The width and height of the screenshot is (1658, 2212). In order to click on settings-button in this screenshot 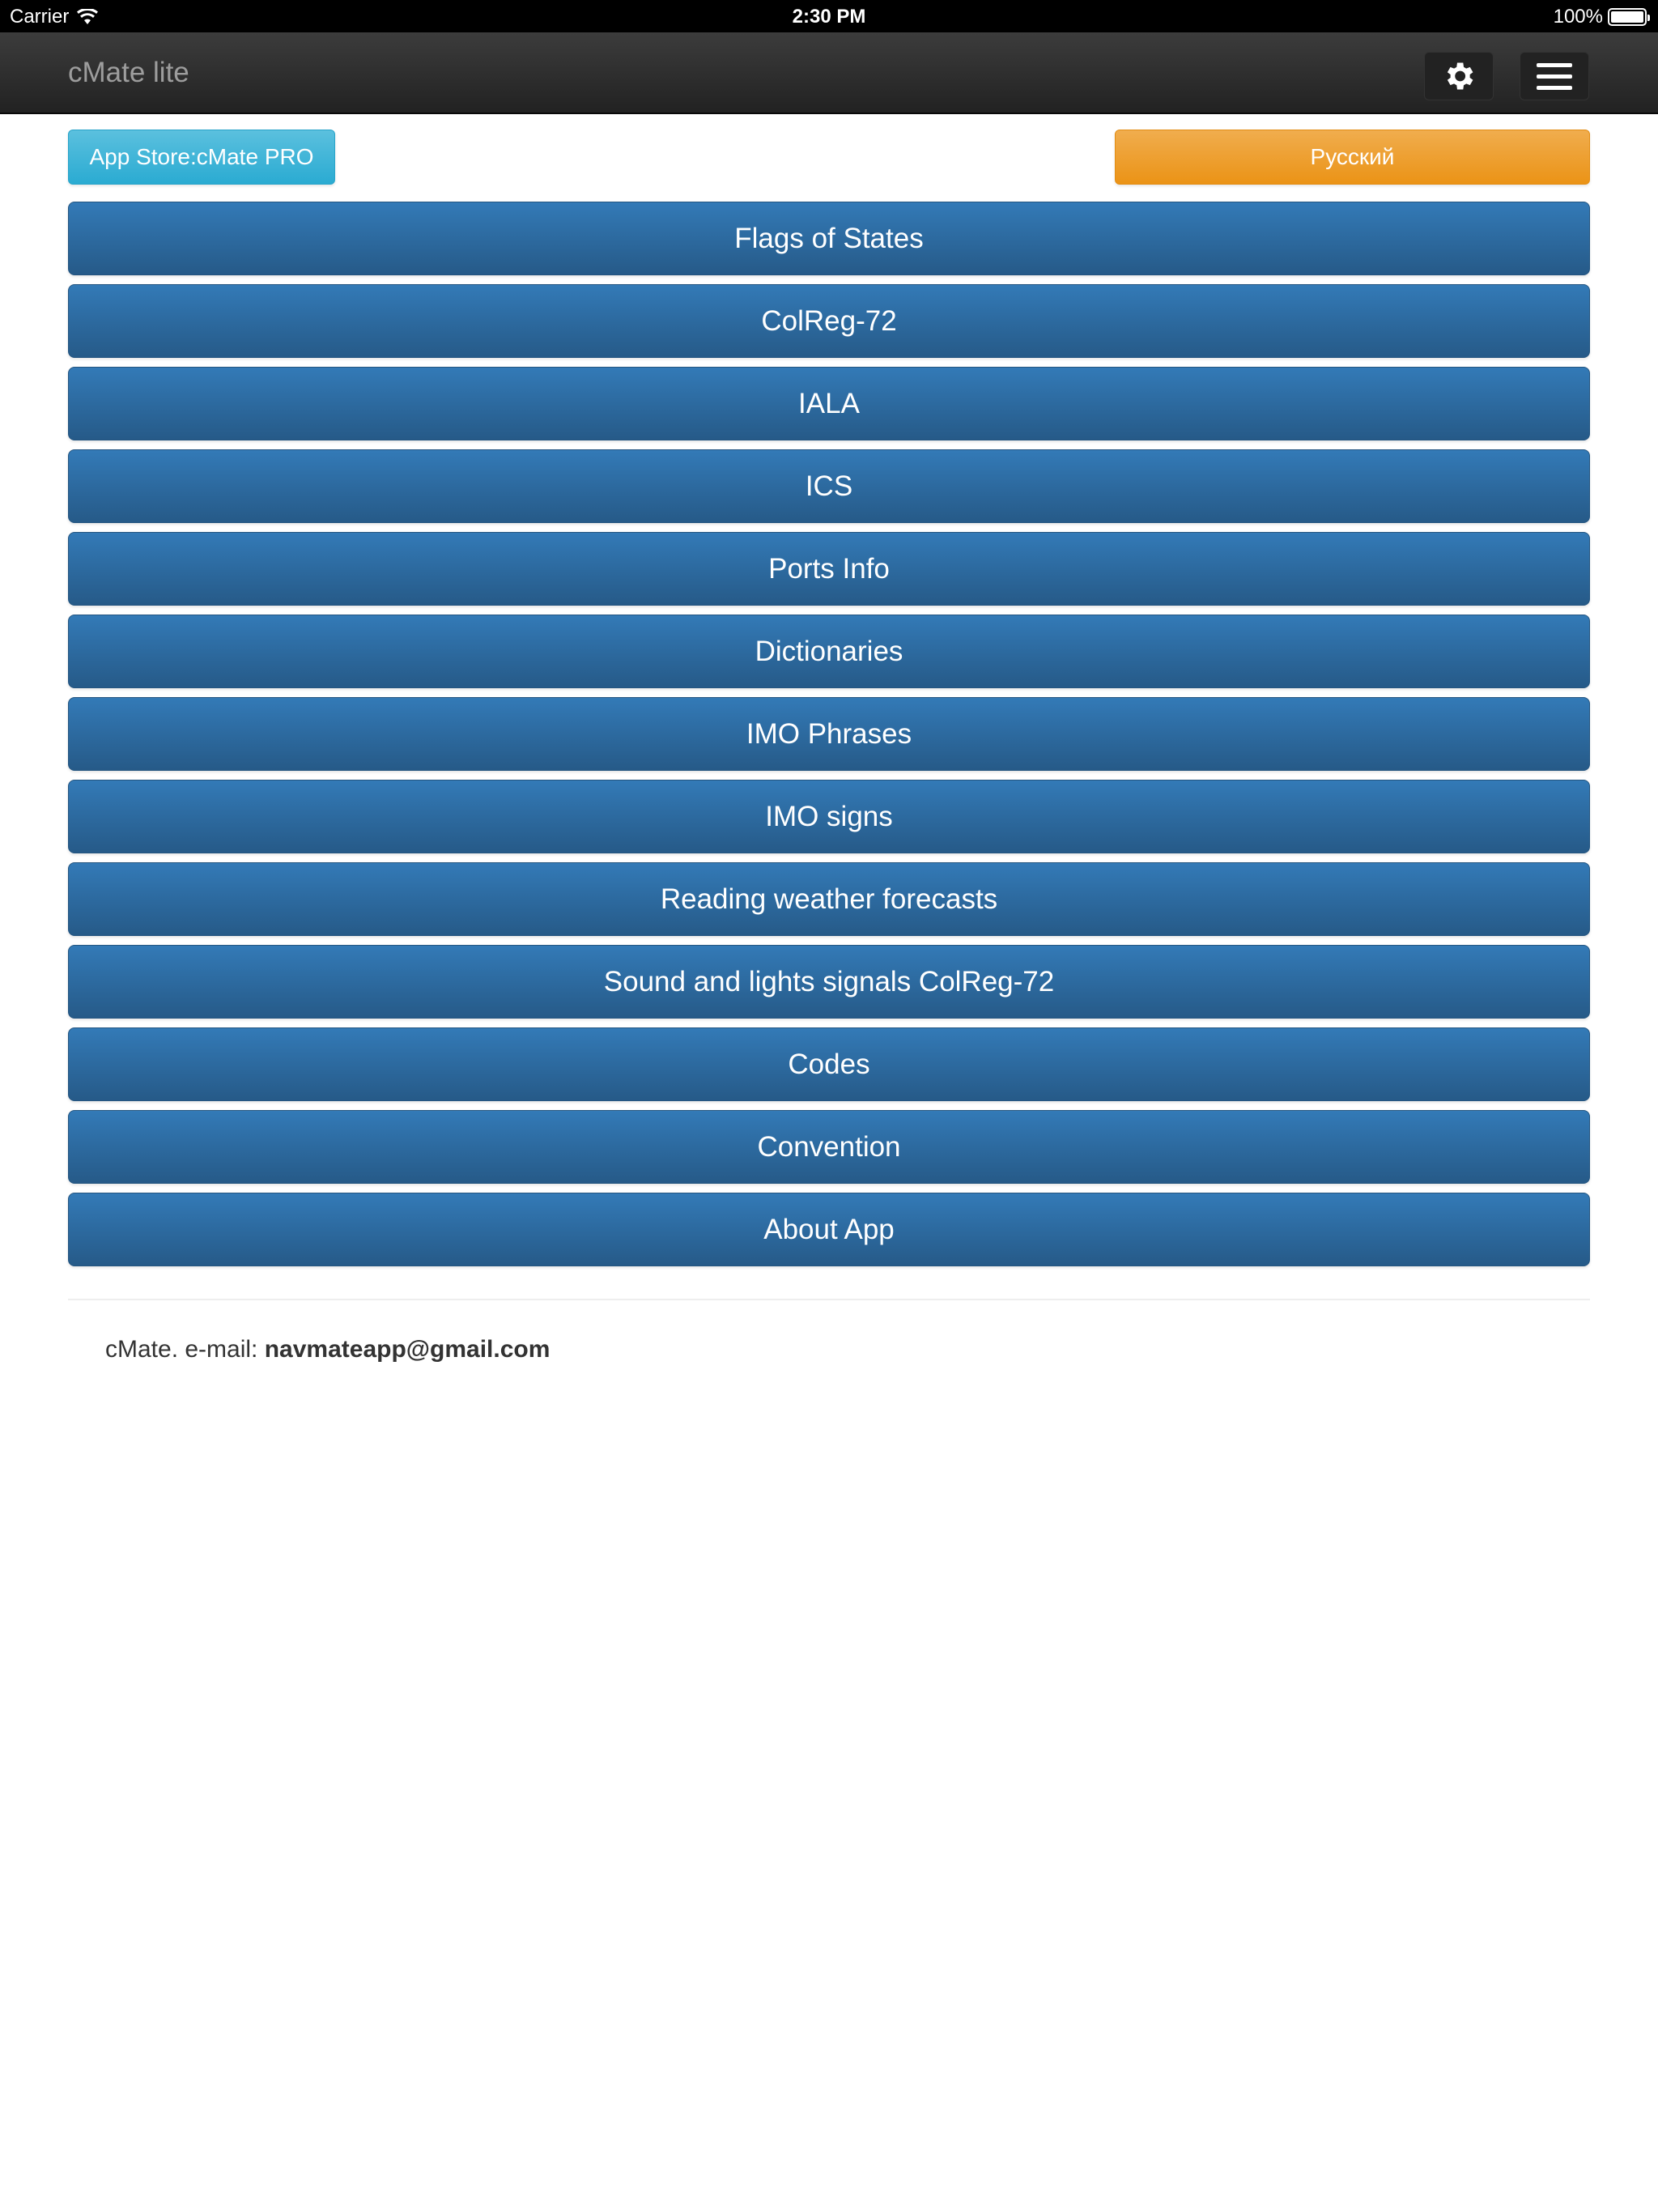, I will do `click(1459, 76)`.